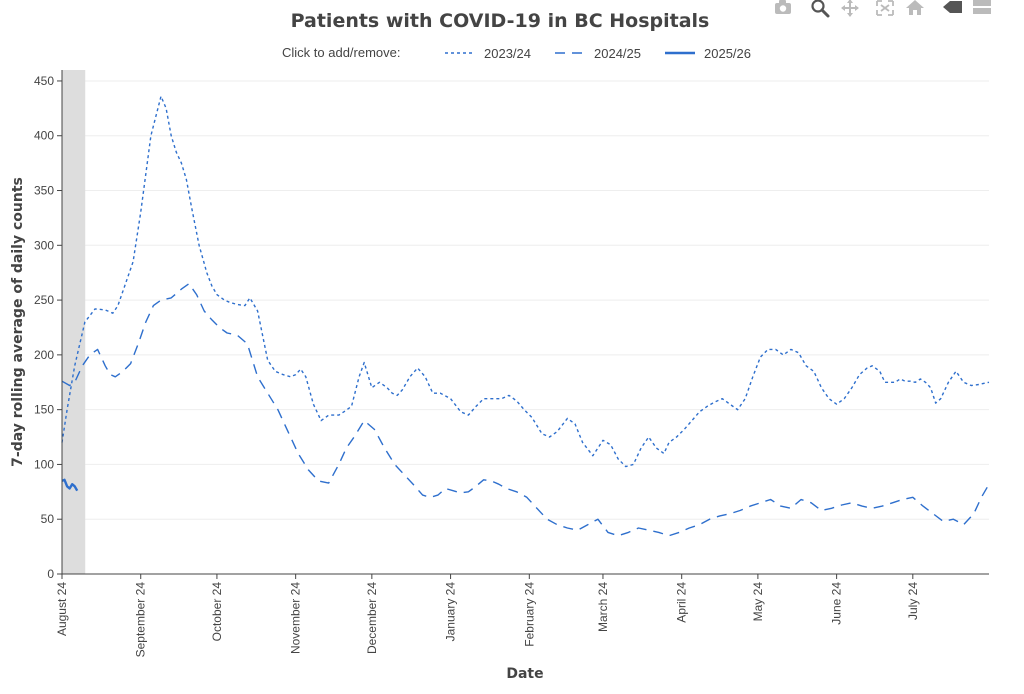  What do you see at coordinates (850, 8) in the screenshot?
I see `pan-icon` at bounding box center [850, 8].